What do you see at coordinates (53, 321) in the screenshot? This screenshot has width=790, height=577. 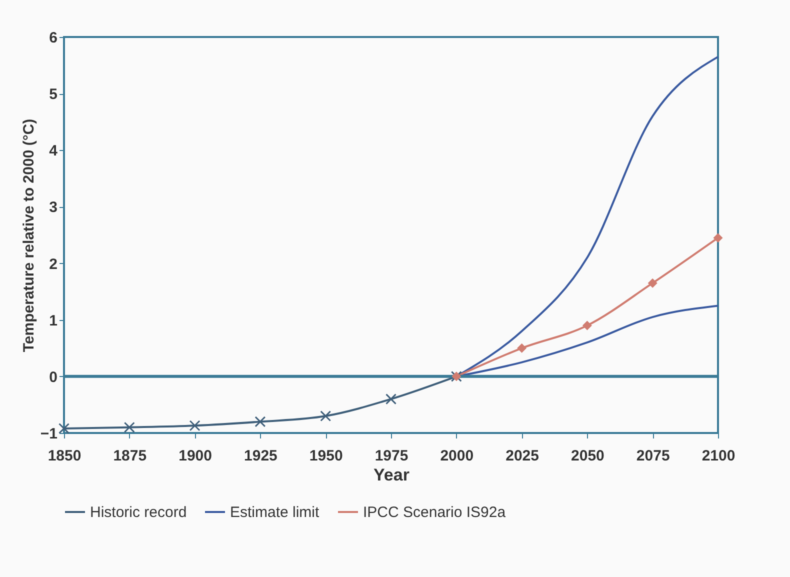 I see `y-tick-label: 1` at bounding box center [53, 321].